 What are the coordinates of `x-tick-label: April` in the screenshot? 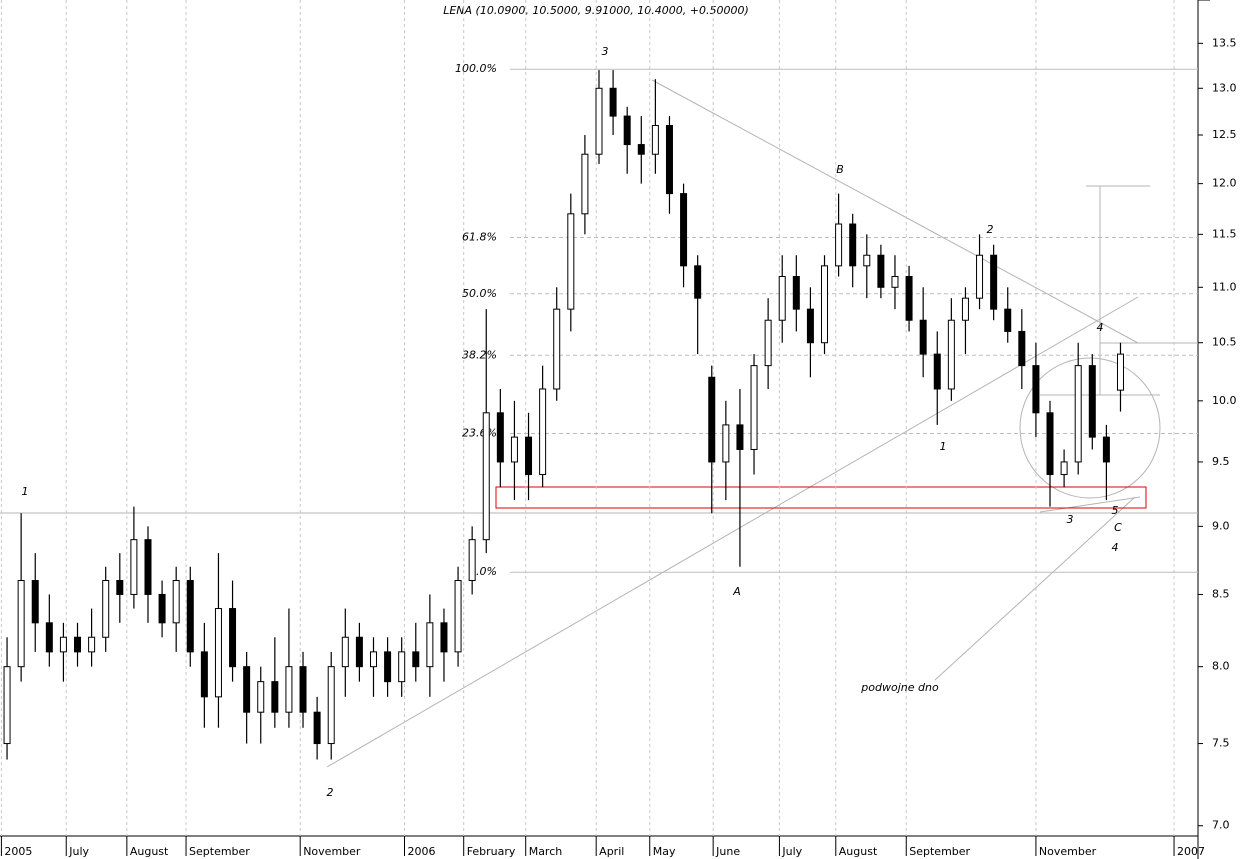 It's located at (611, 851).